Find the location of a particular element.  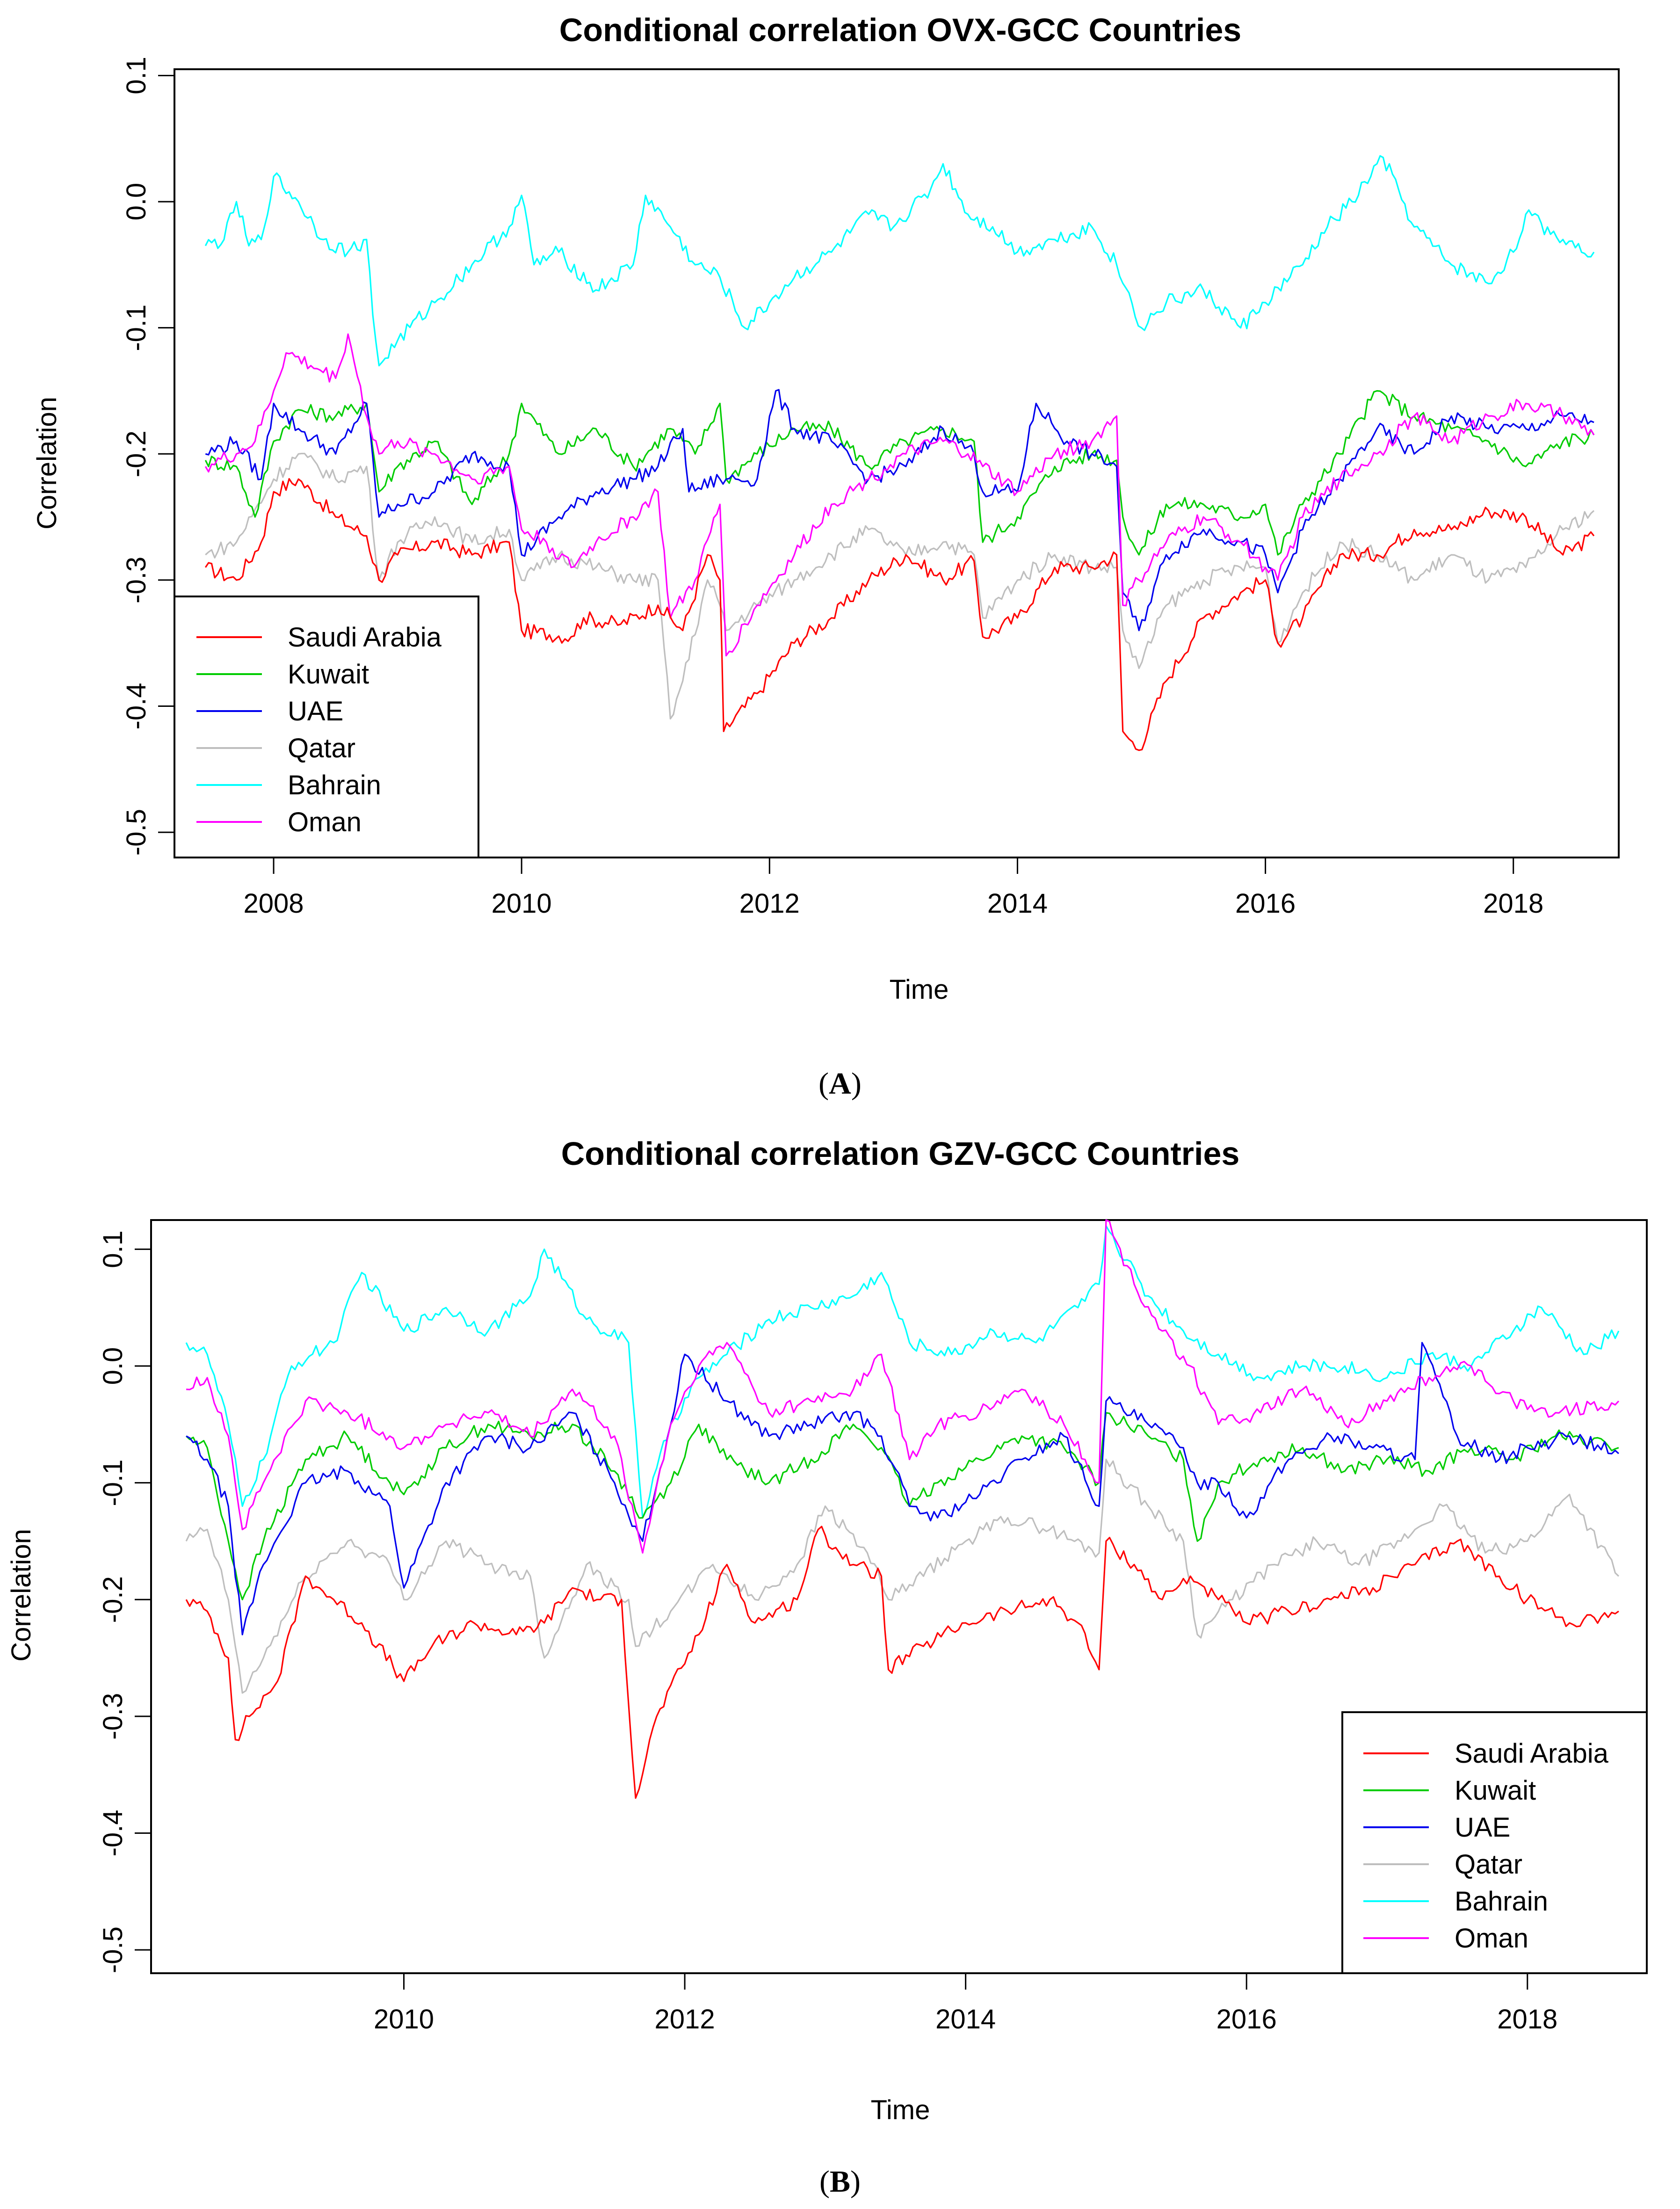

chart-b-legend-label: Kuwait is located at coordinates (1496, 1790).